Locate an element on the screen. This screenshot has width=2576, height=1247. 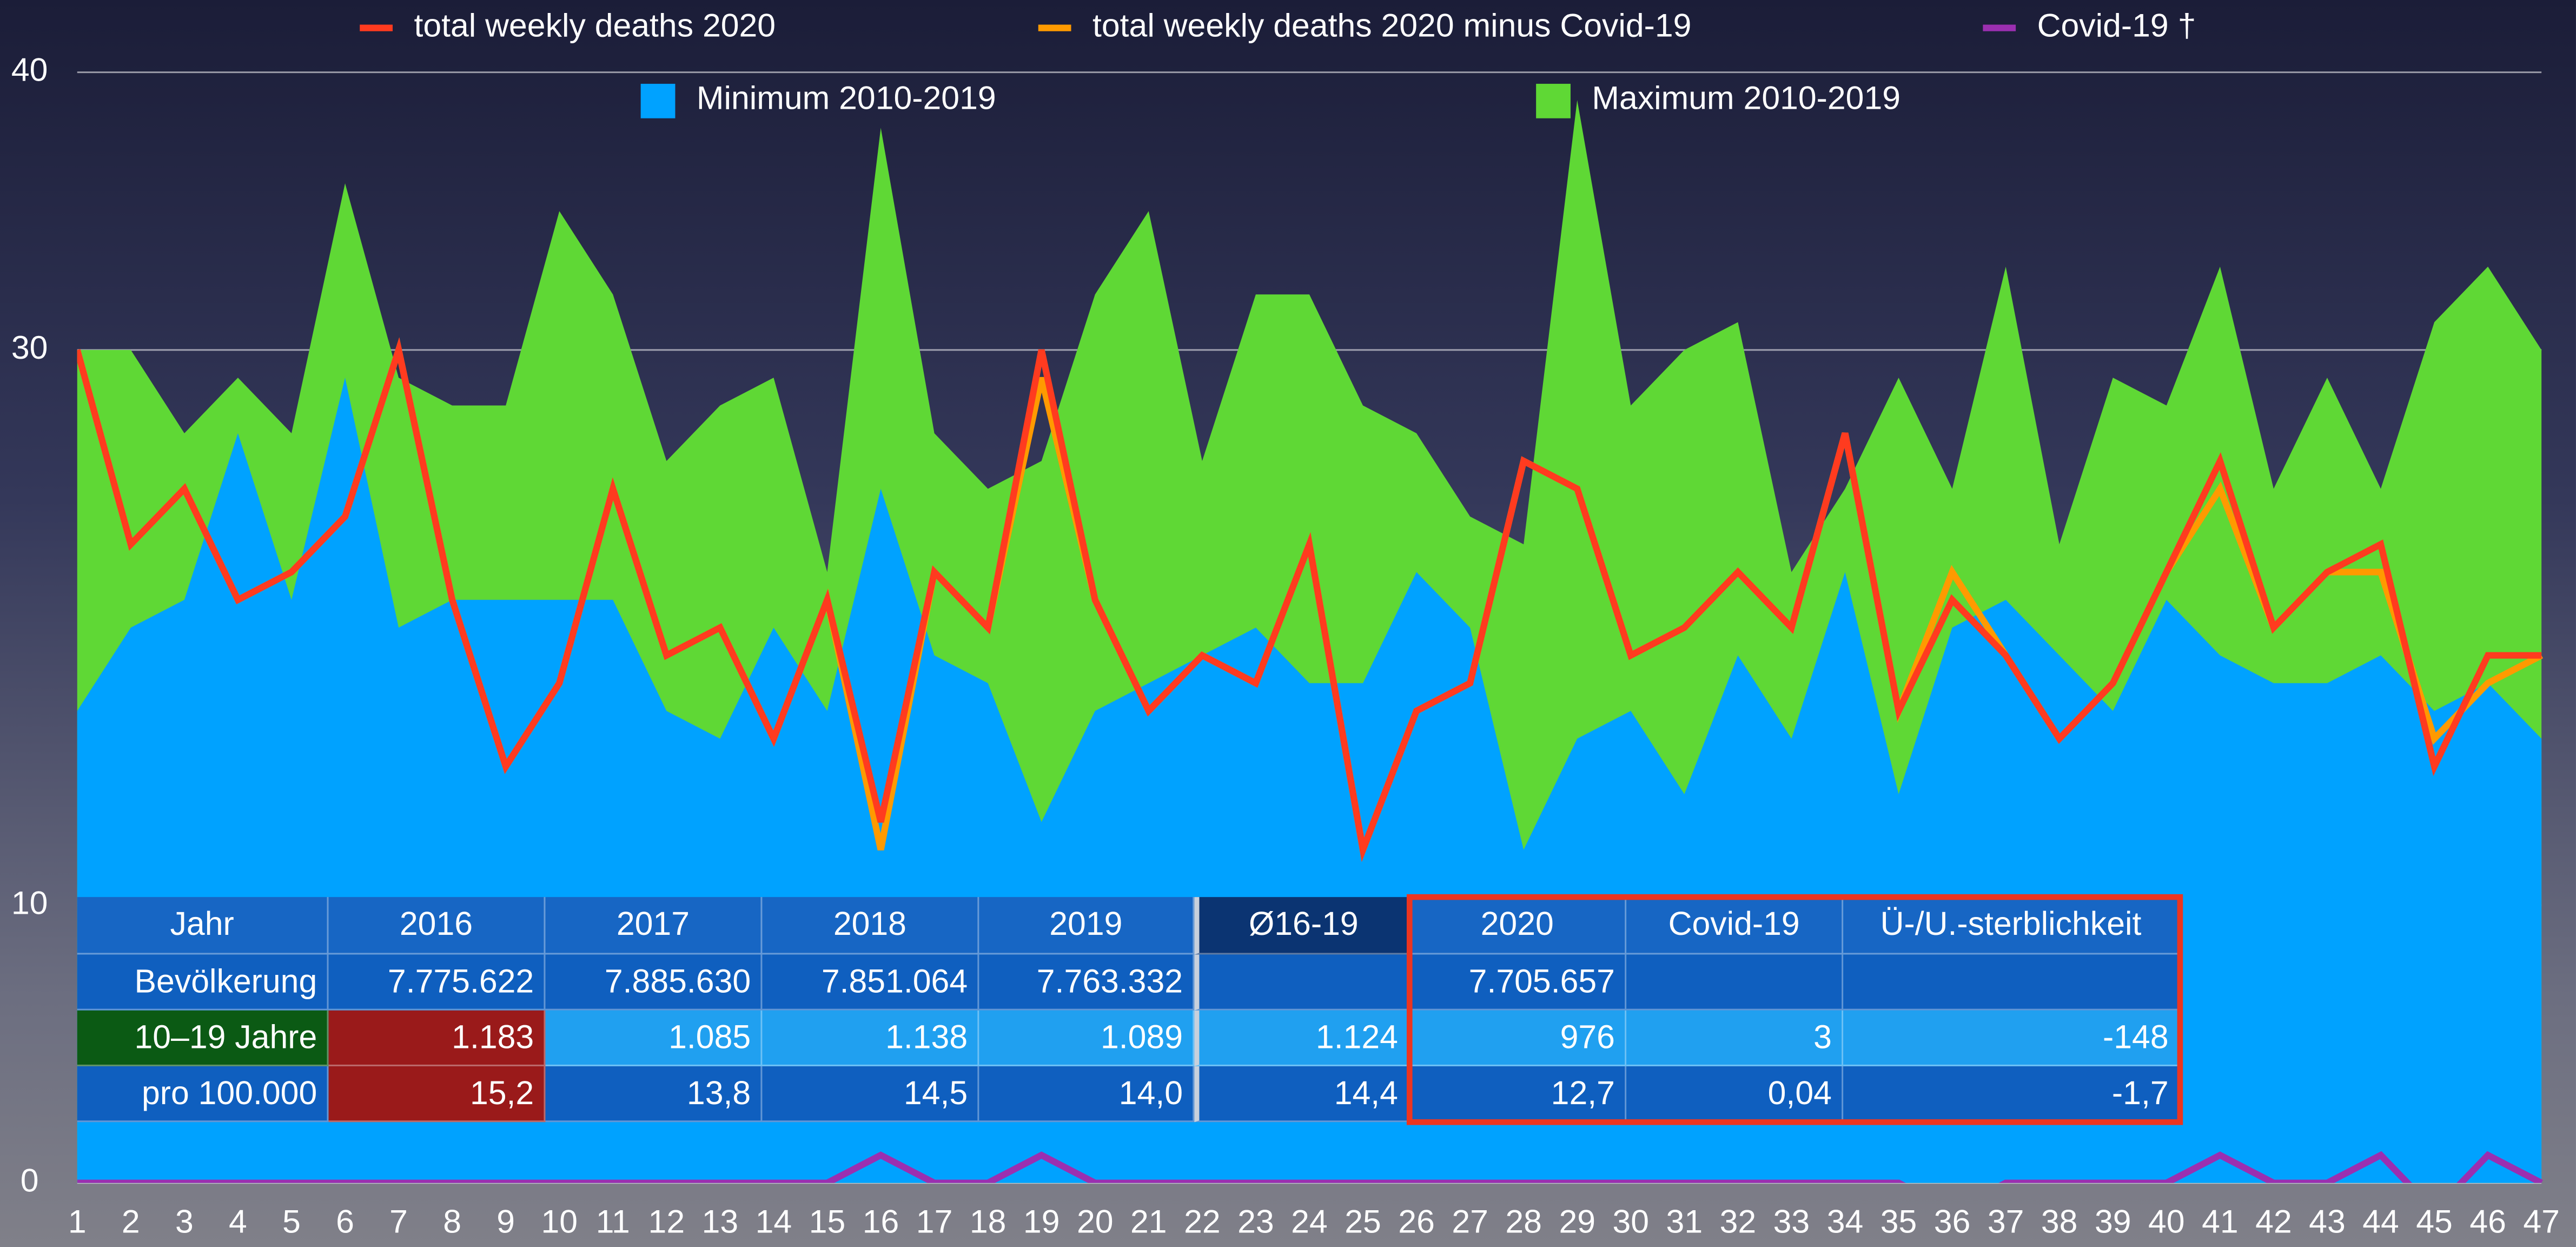
x-tick-label: 31 is located at coordinates (1684, 1221).